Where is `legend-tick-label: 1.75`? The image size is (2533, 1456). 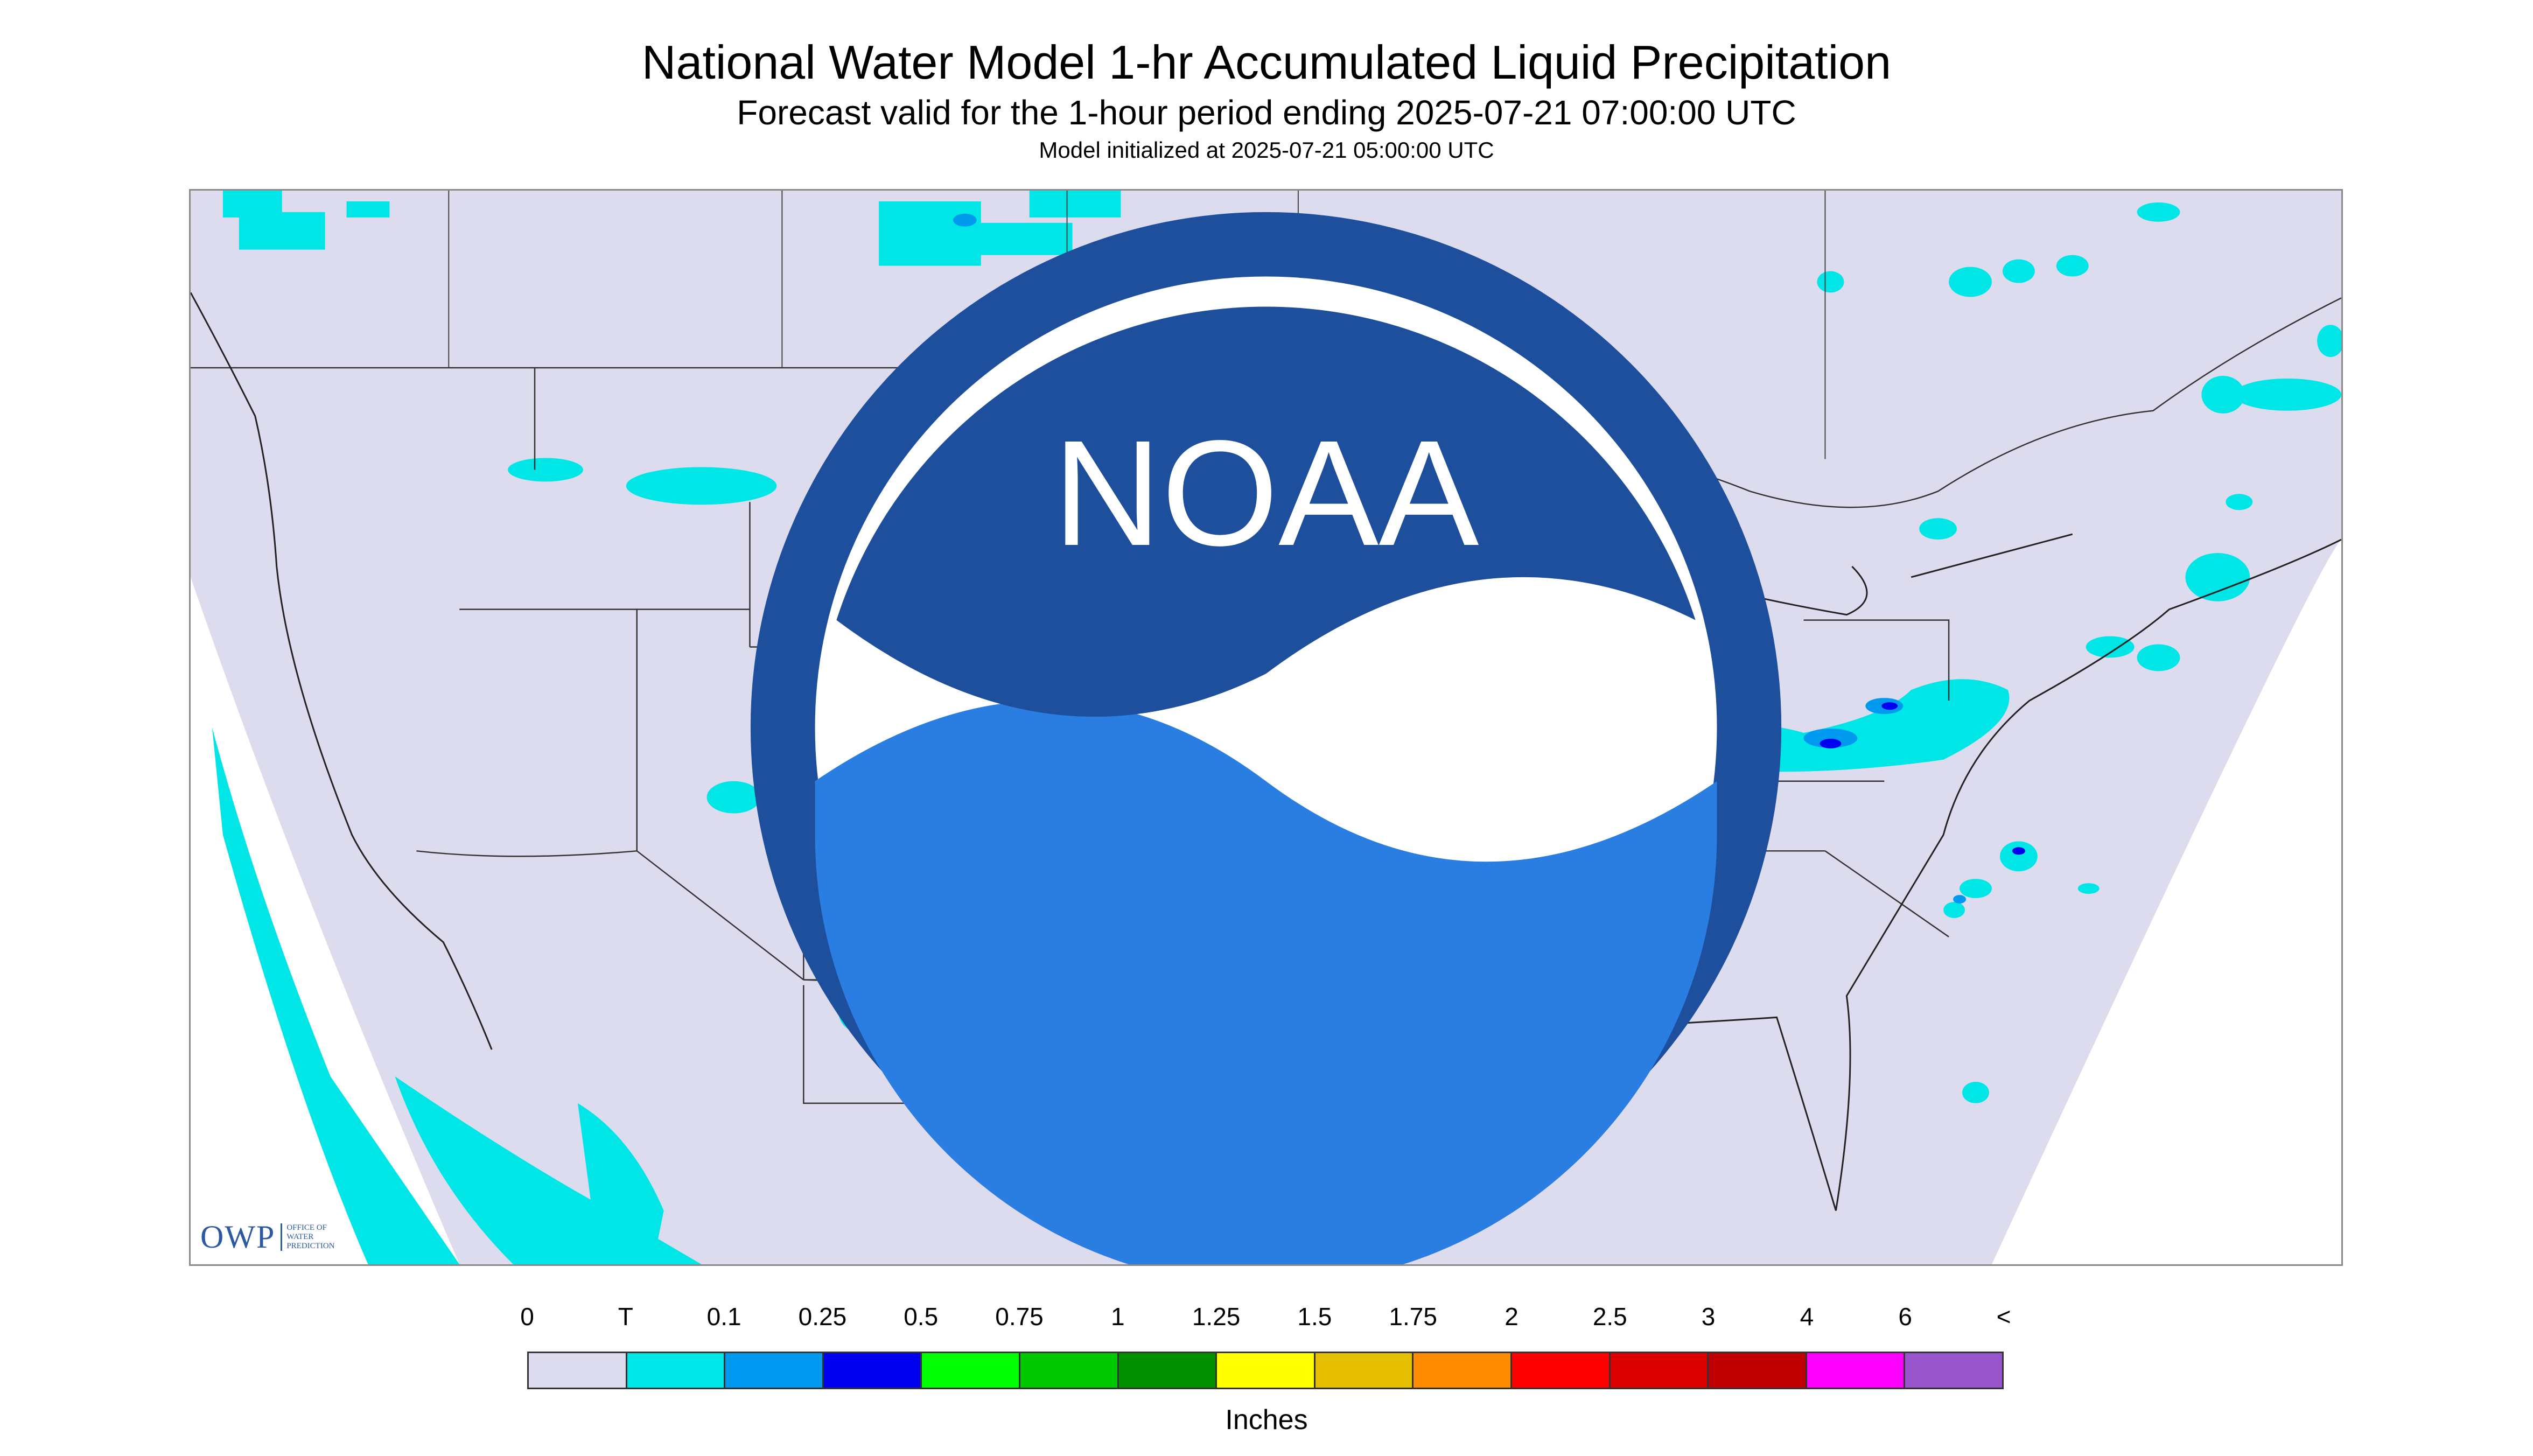 legend-tick-label: 1.75 is located at coordinates (1413, 1317).